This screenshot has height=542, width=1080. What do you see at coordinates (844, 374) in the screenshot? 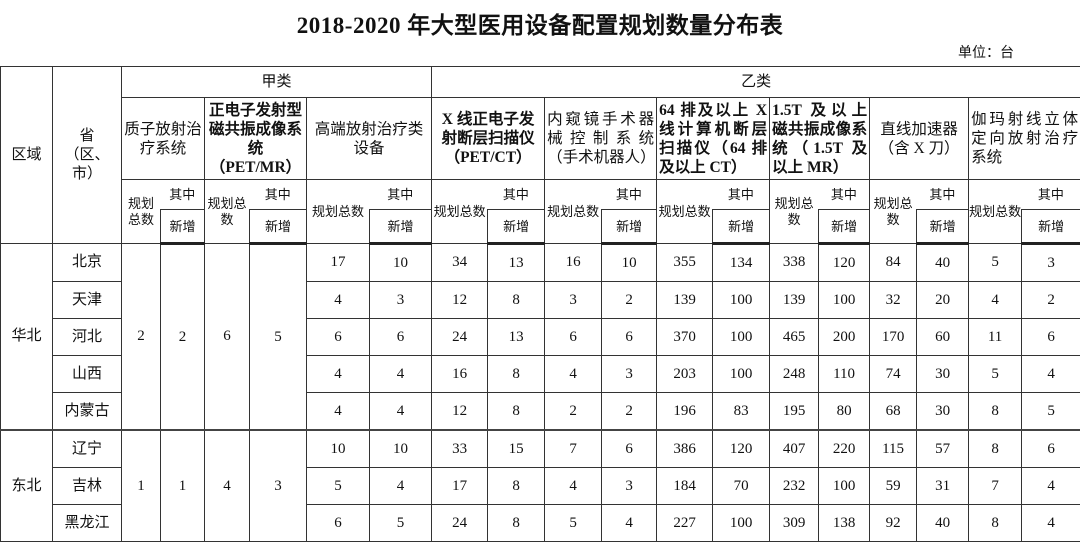
I see `cell-value: 110` at bounding box center [844, 374].